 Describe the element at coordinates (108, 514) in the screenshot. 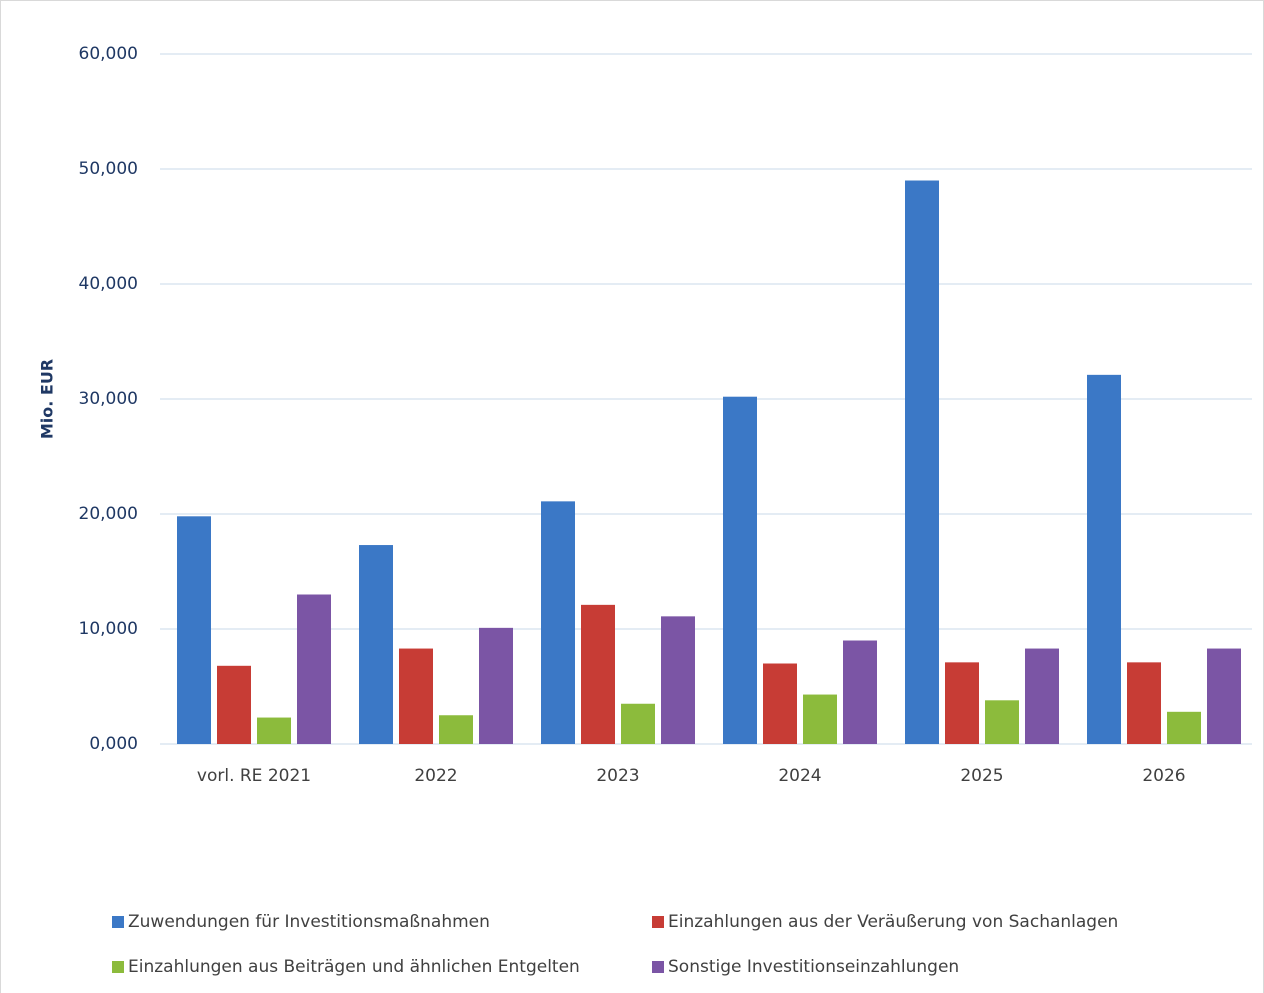

I see `y-tick-label: 20,000` at that location.